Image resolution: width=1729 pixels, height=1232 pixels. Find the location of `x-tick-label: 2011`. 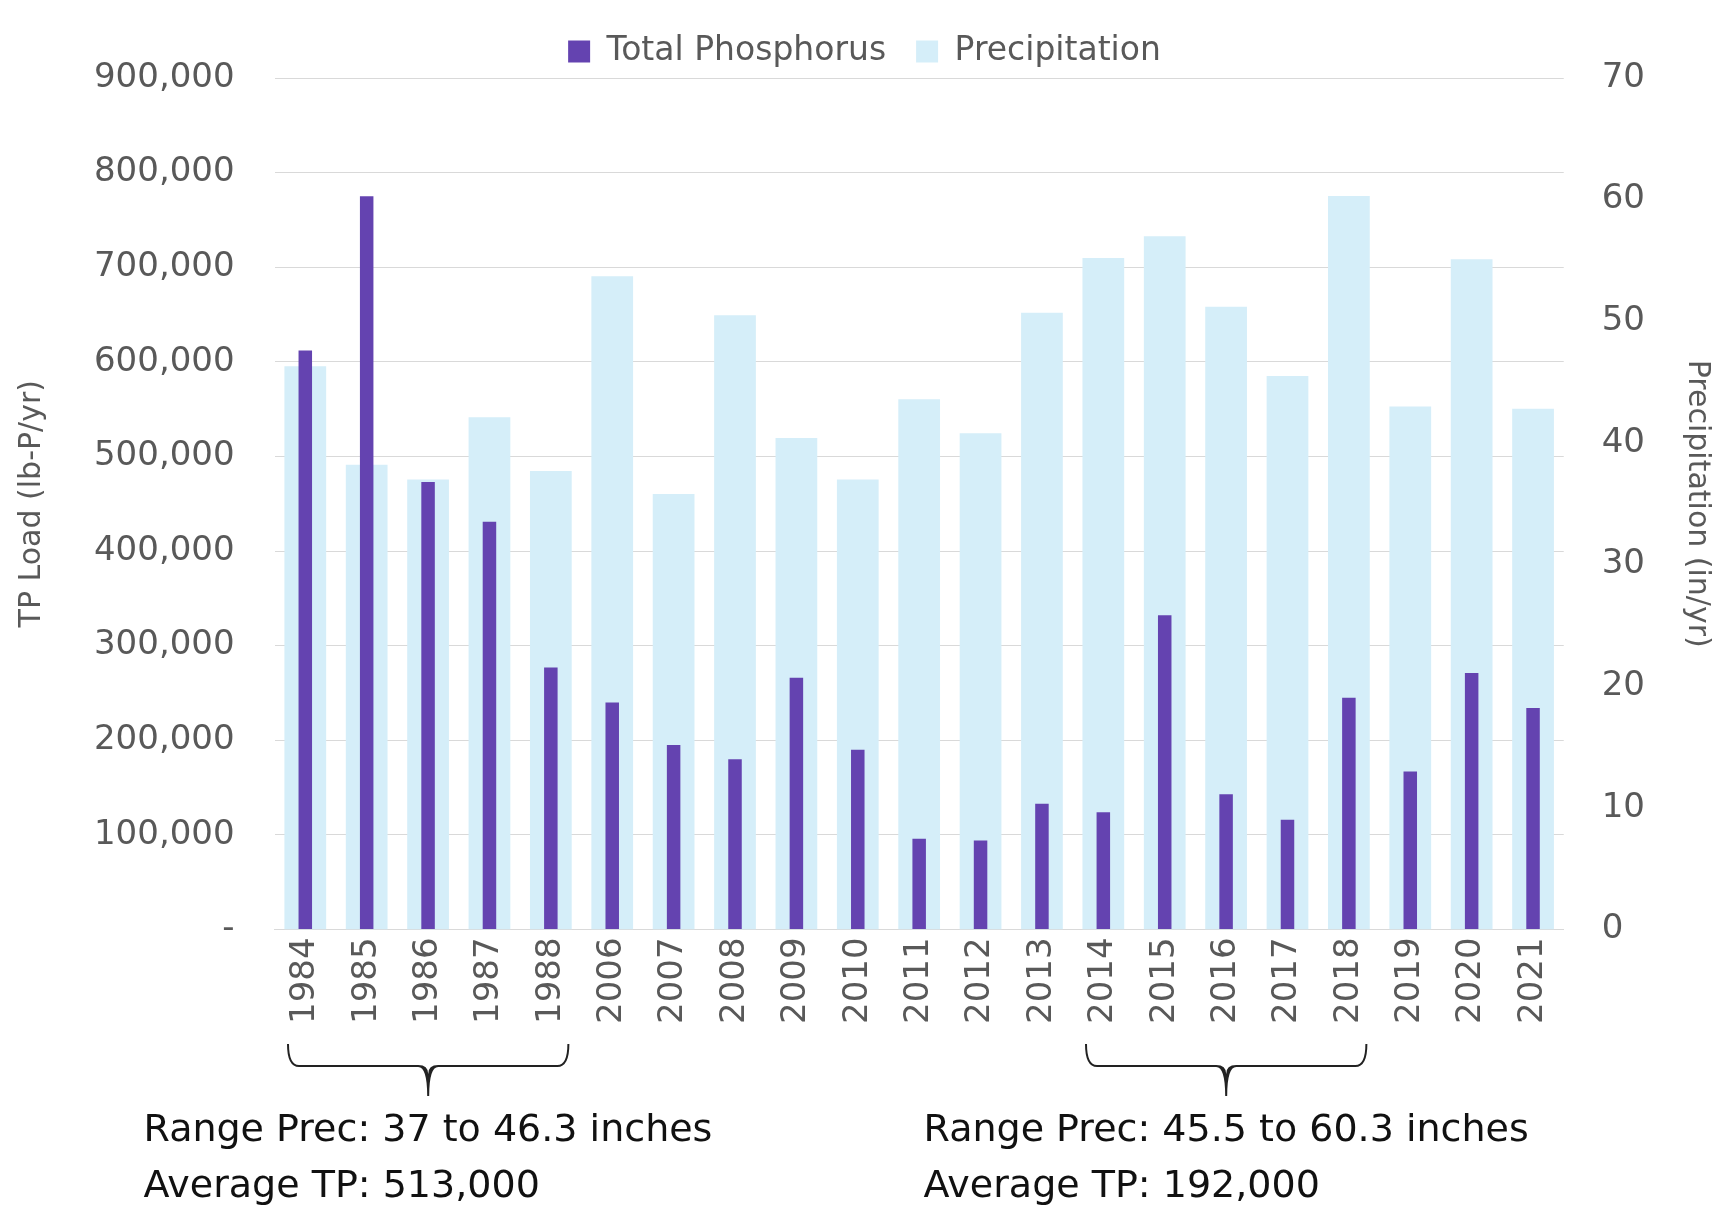

x-tick-label: 2011 is located at coordinates (916, 980).